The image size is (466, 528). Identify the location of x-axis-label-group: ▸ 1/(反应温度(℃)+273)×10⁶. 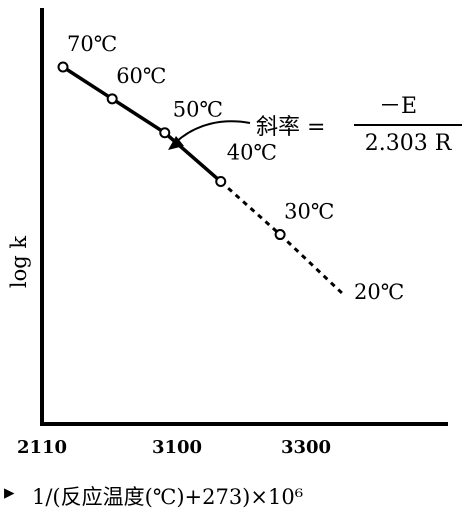
(153, 494).